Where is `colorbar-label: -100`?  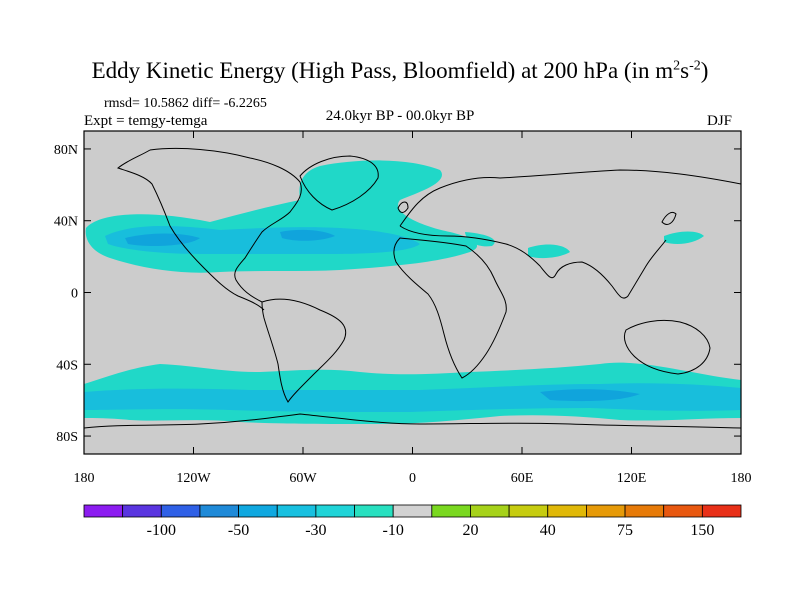
colorbar-label: -100 is located at coordinates (161, 530).